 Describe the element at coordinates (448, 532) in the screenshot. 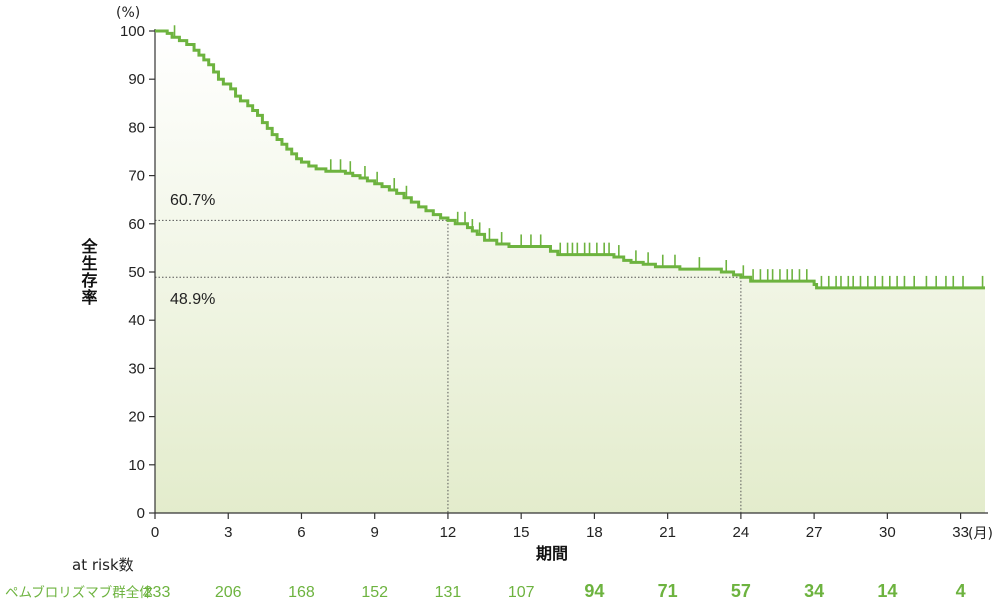

I see `x-tick-label: 12` at that location.